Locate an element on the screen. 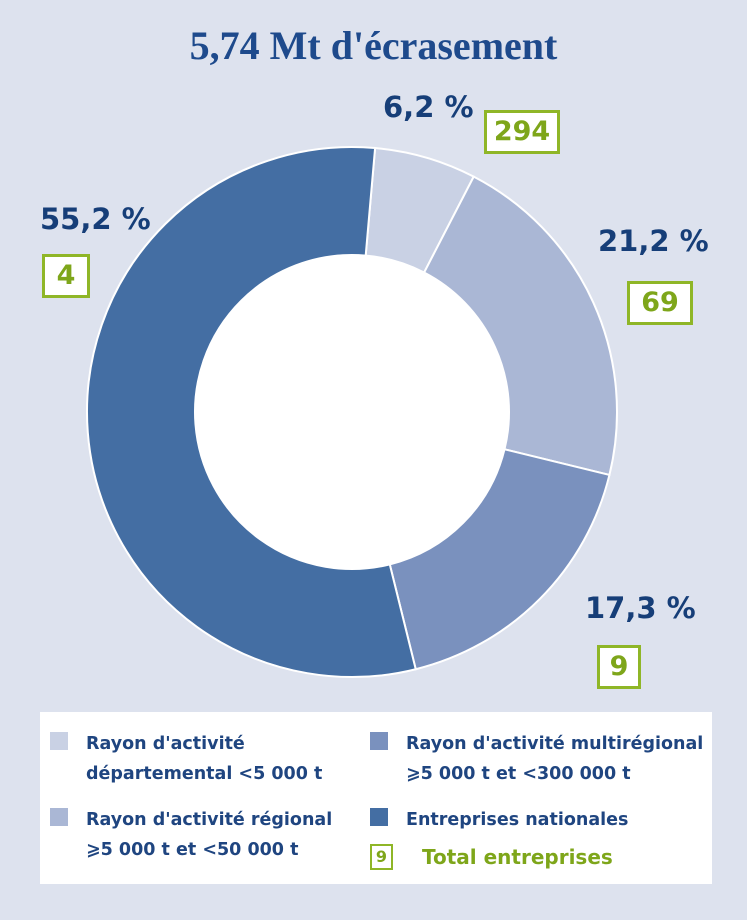 Image resolution: width=747 pixels, height=920 pixels. legend-swatch-multiregional is located at coordinates (379, 741).